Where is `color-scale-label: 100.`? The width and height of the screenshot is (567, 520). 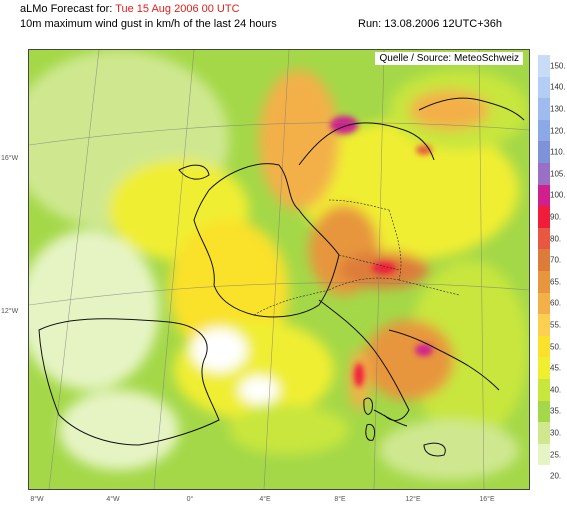 color-scale-label: 100. is located at coordinates (558, 195).